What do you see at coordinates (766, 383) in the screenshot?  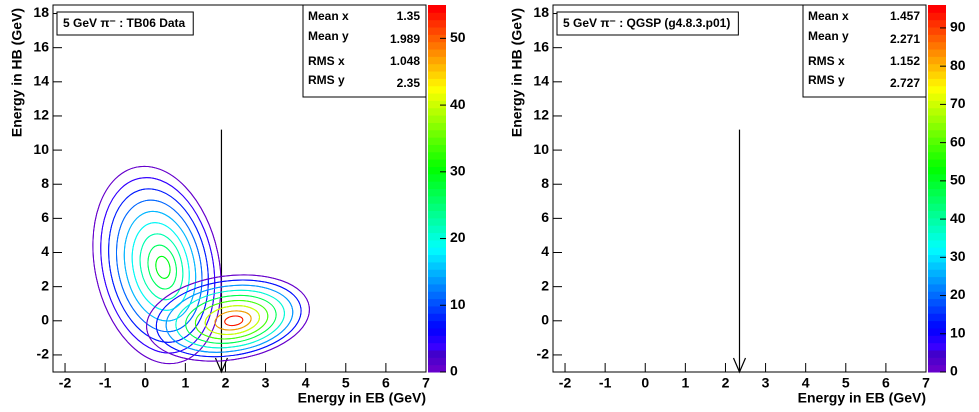 I see `x-tick-label: 3` at bounding box center [766, 383].